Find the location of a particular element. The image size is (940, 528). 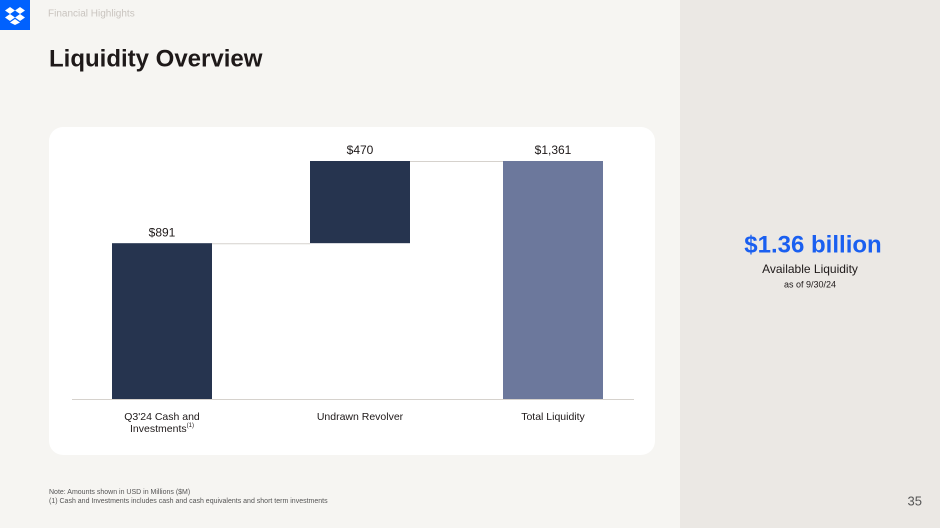

highlight-date: as of 9/30/24 is located at coordinates (810, 284).